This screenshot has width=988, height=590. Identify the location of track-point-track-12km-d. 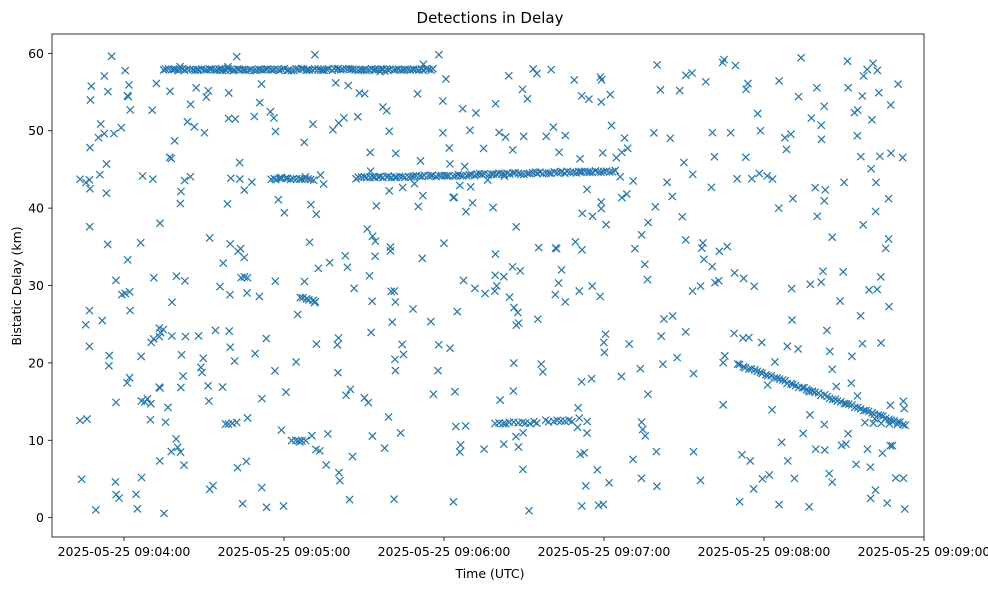
(889, 423).